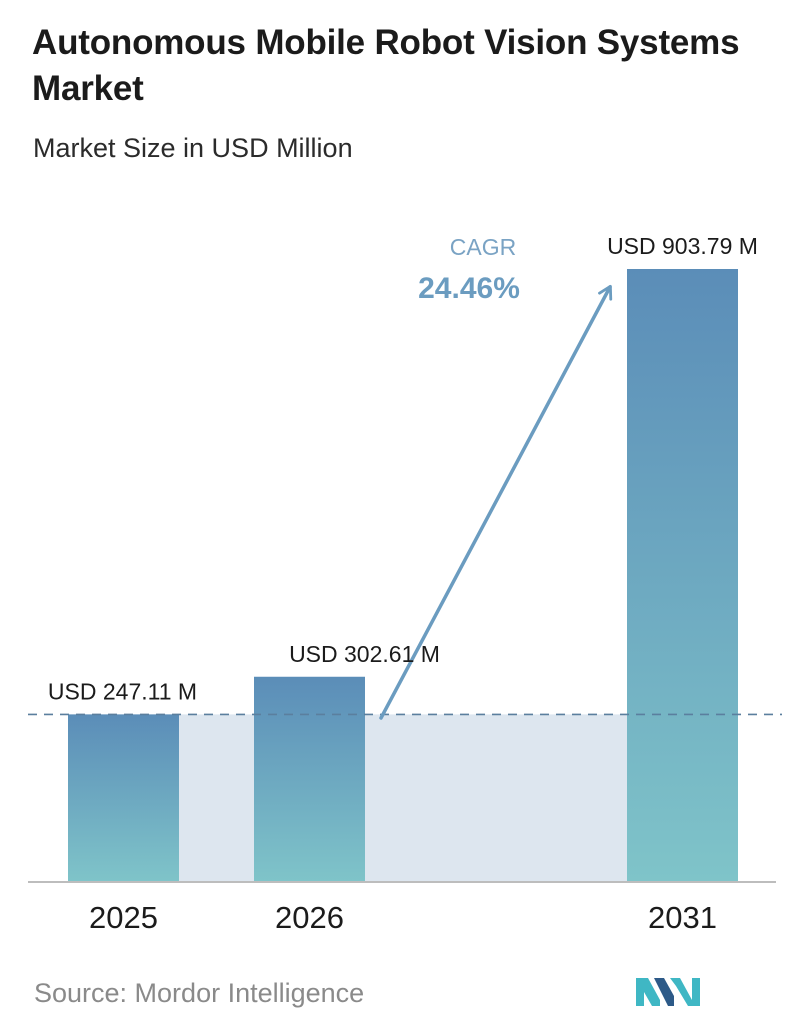 This screenshot has width=796, height=1034. Describe the element at coordinates (668, 992) in the screenshot. I see `mordor-intelligence-logo-icon` at that location.